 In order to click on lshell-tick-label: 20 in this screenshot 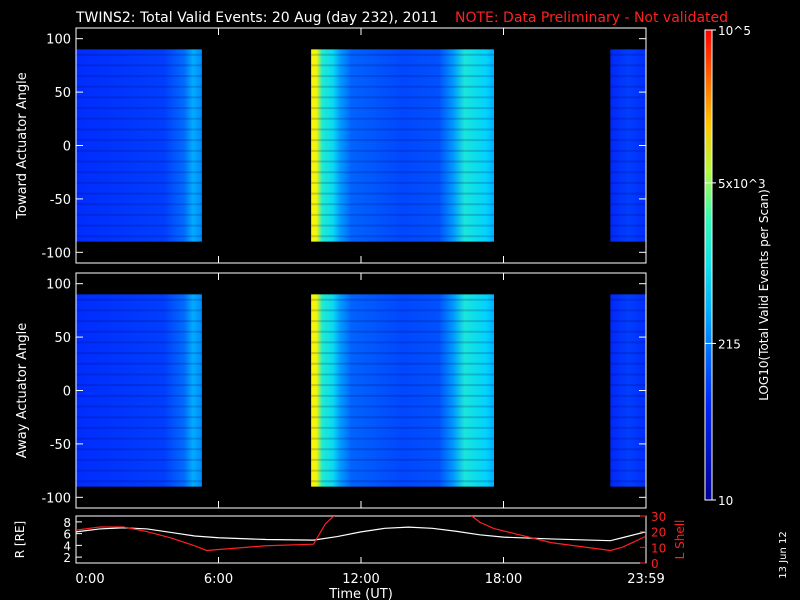, I will do `click(658, 533)`.